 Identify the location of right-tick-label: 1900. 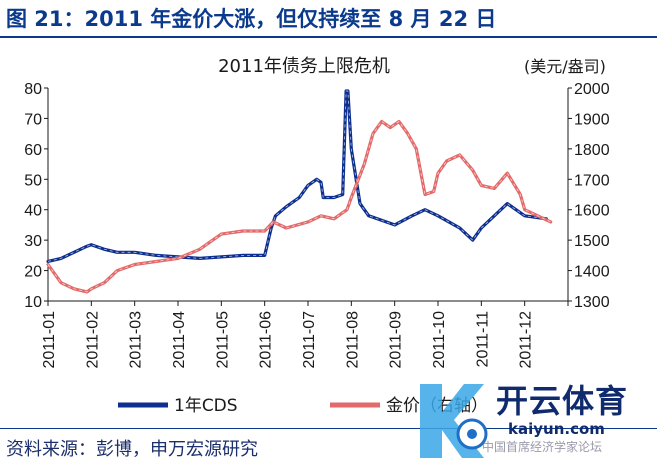
(592, 119).